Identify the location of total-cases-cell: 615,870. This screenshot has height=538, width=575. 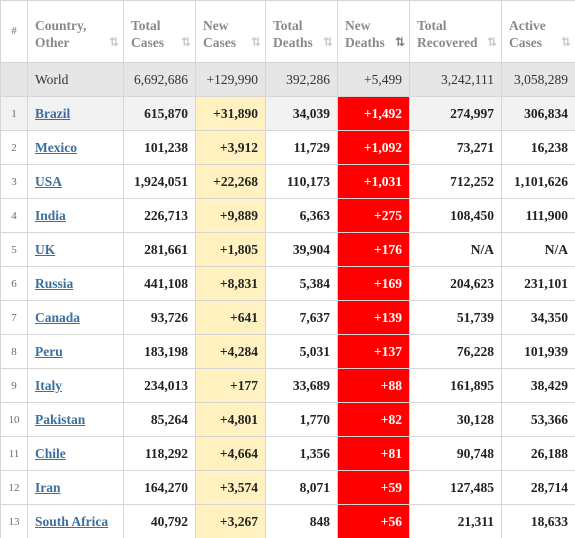
(159, 113).